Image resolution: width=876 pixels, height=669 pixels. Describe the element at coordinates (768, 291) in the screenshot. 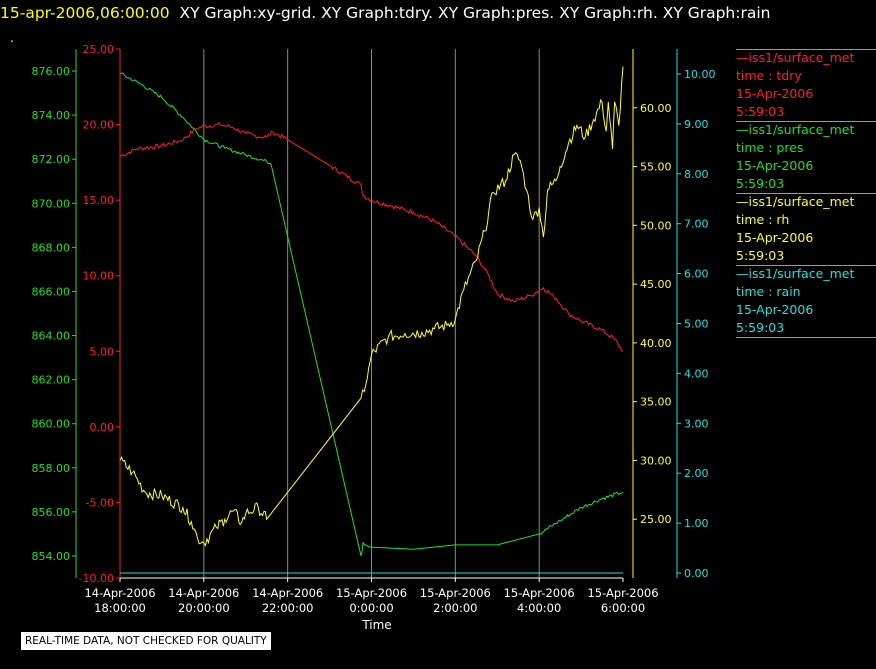

I see `legend-var: time : rain` at that location.